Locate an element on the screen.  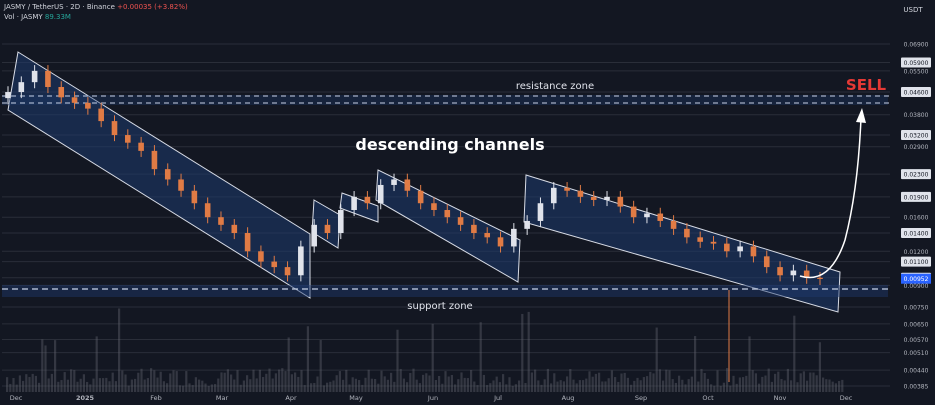
month-tick-label: Jun is located at coordinates (432, 398).